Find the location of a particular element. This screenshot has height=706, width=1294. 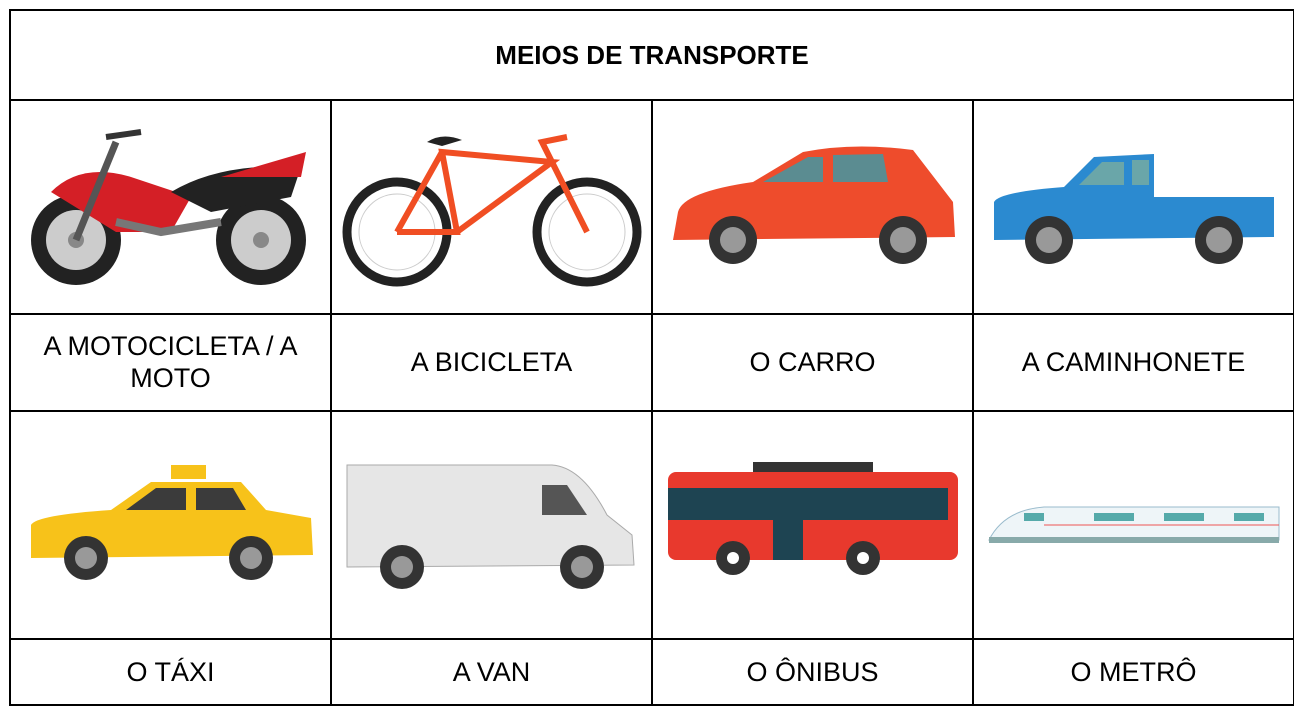

vehicle-label: A VAN is located at coordinates (491, 671).